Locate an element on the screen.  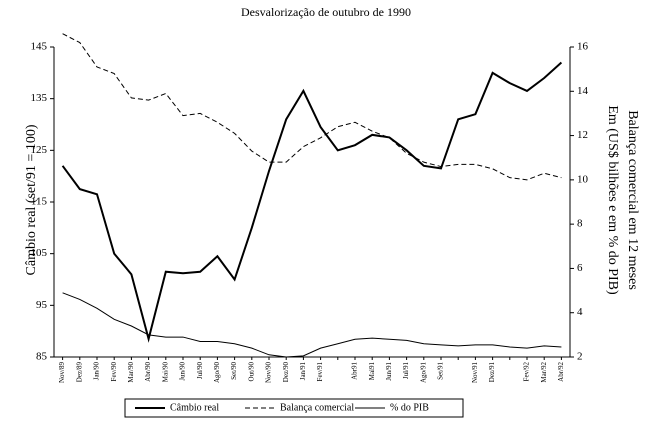
x-tick-label: Set/90 is located at coordinates (234, 371).